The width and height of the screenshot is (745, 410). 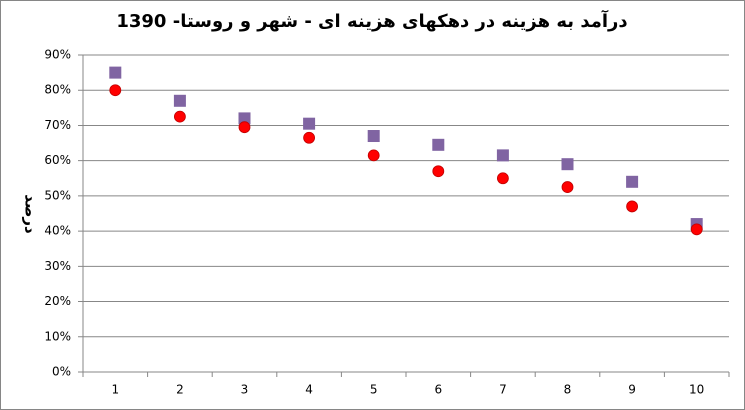 I want to click on y-tick-label: 40%, so click(x=57, y=231).